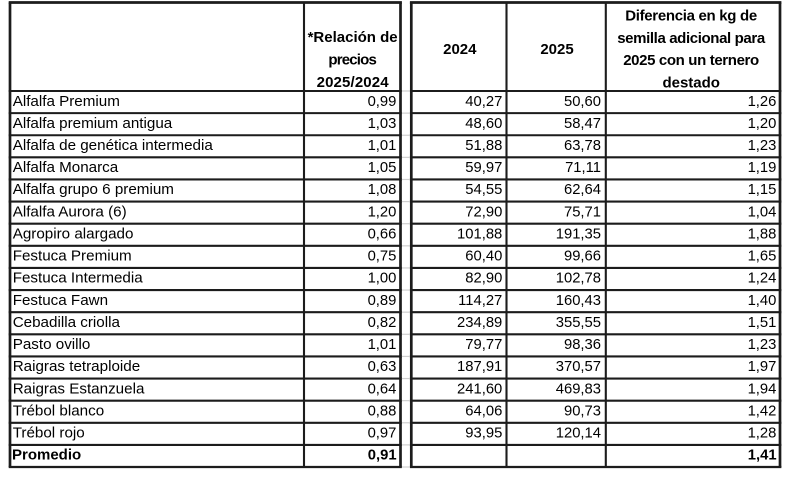 The image size is (790, 479). What do you see at coordinates (578, 234) in the screenshot?
I see `svg-text: 191,35` at bounding box center [578, 234].